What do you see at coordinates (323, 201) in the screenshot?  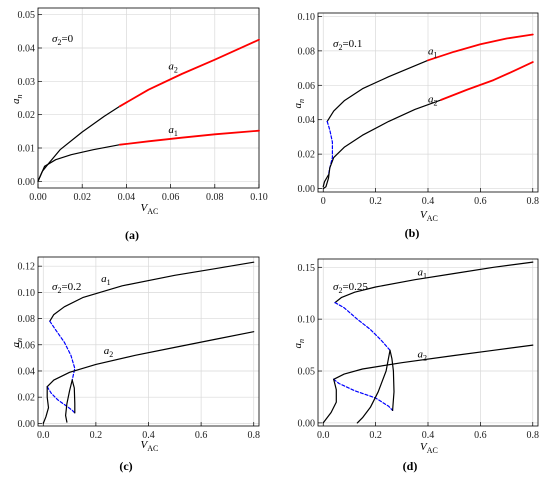 I see `x-tick-label: 0` at bounding box center [323, 201].